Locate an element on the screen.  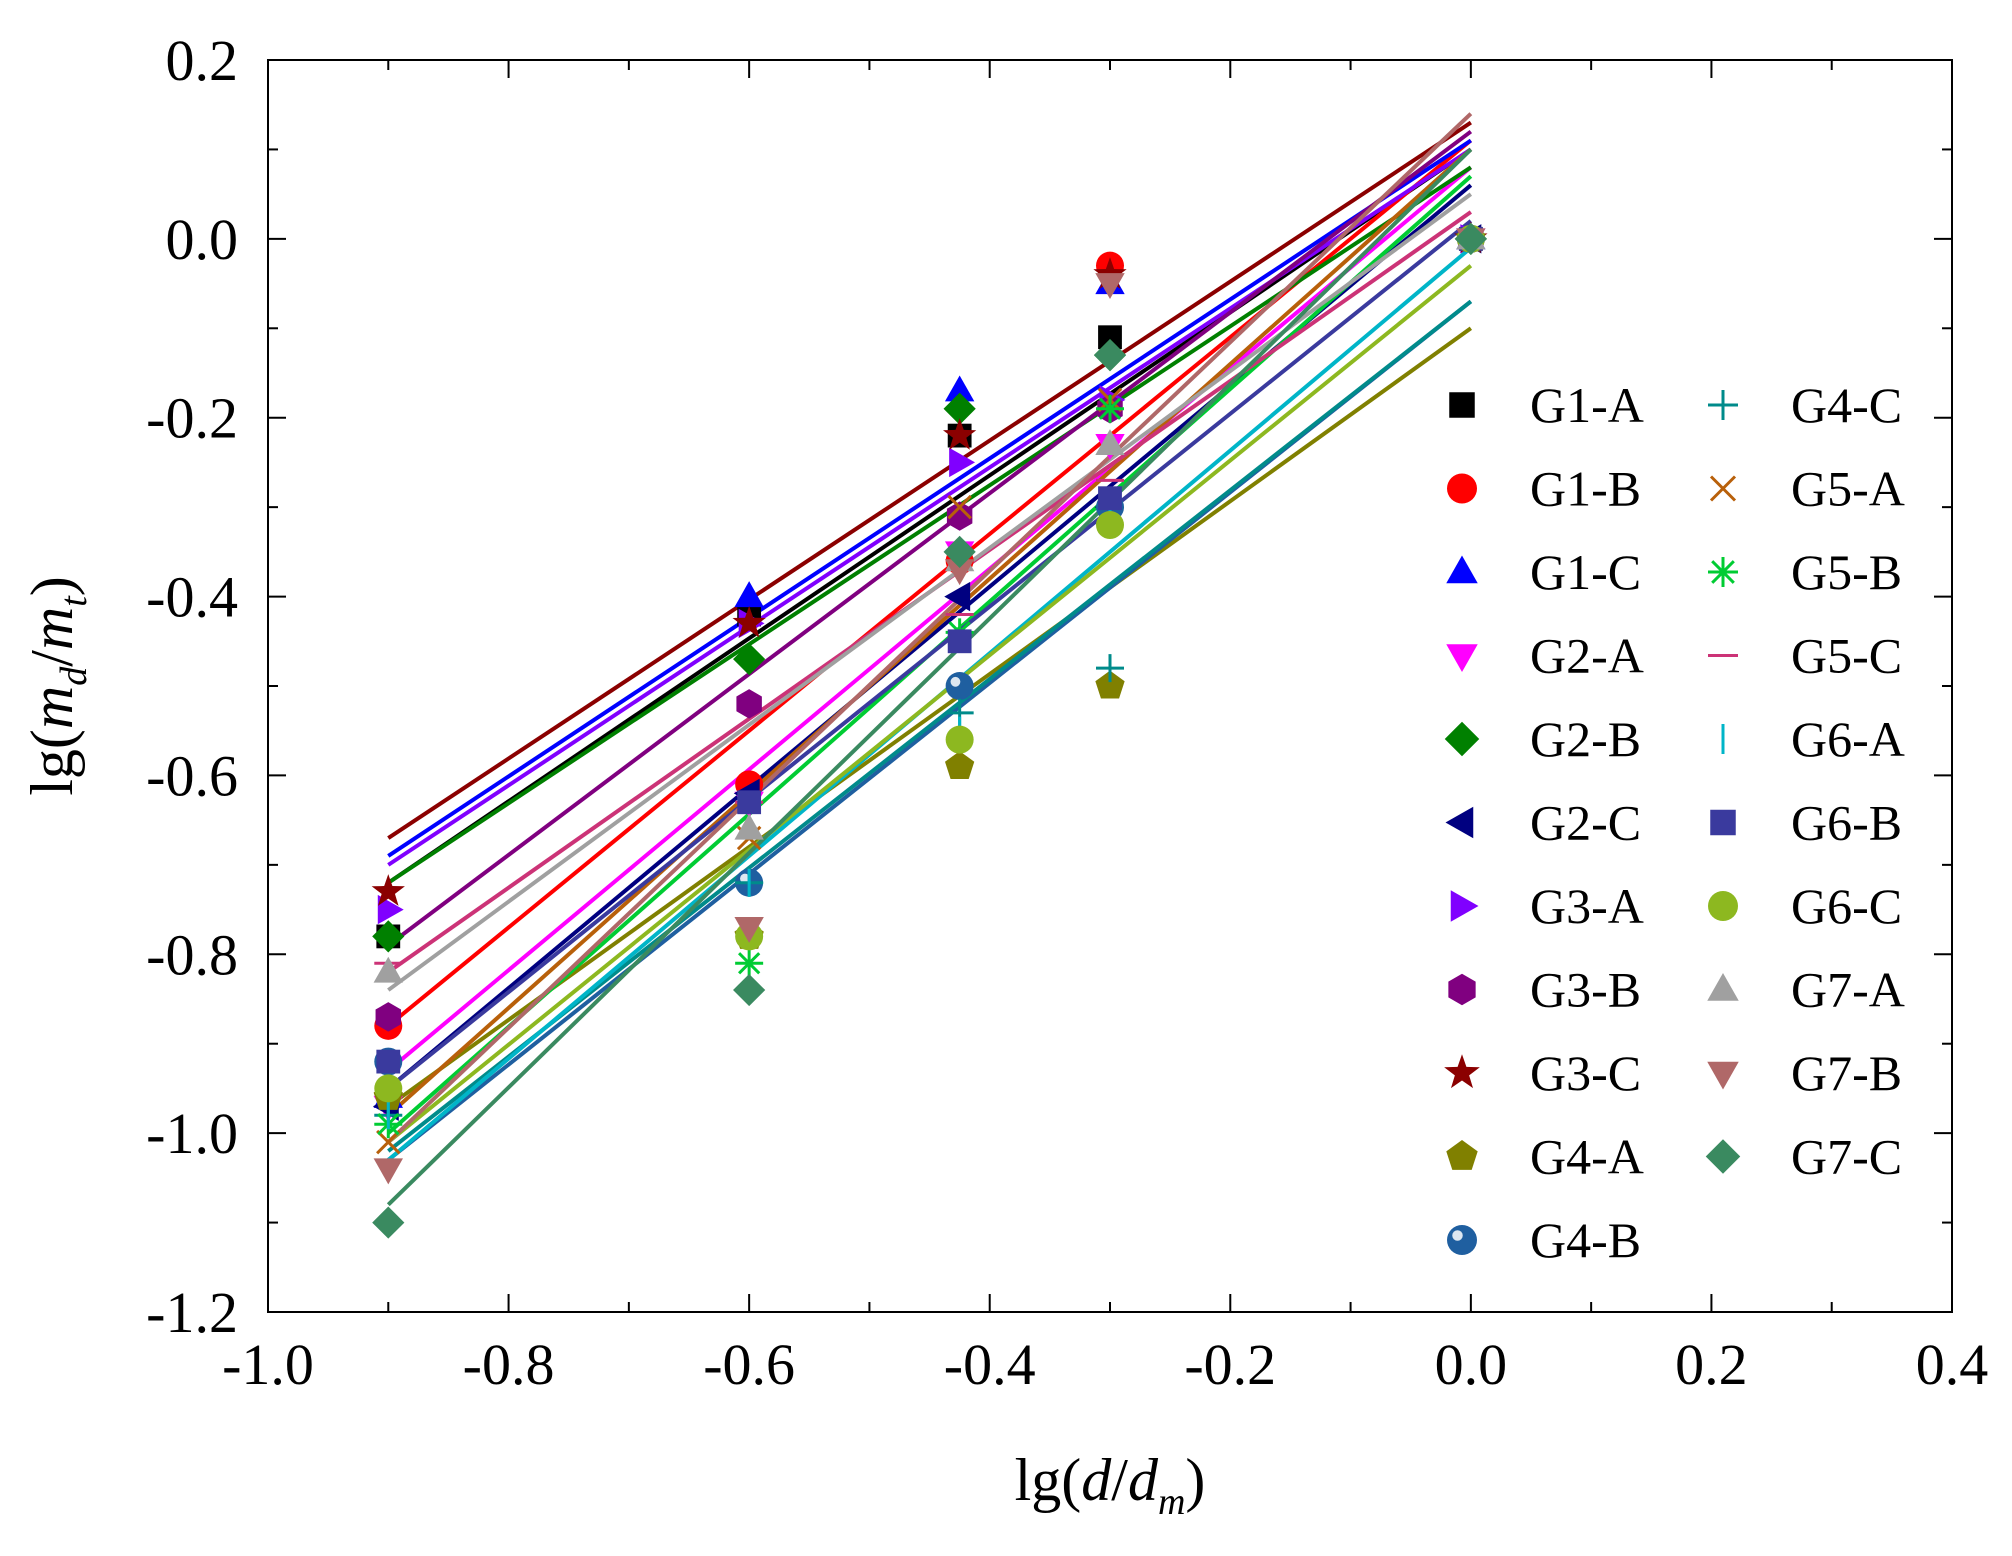
x-tick-label: -0.2 is located at coordinates (1230, 1364).